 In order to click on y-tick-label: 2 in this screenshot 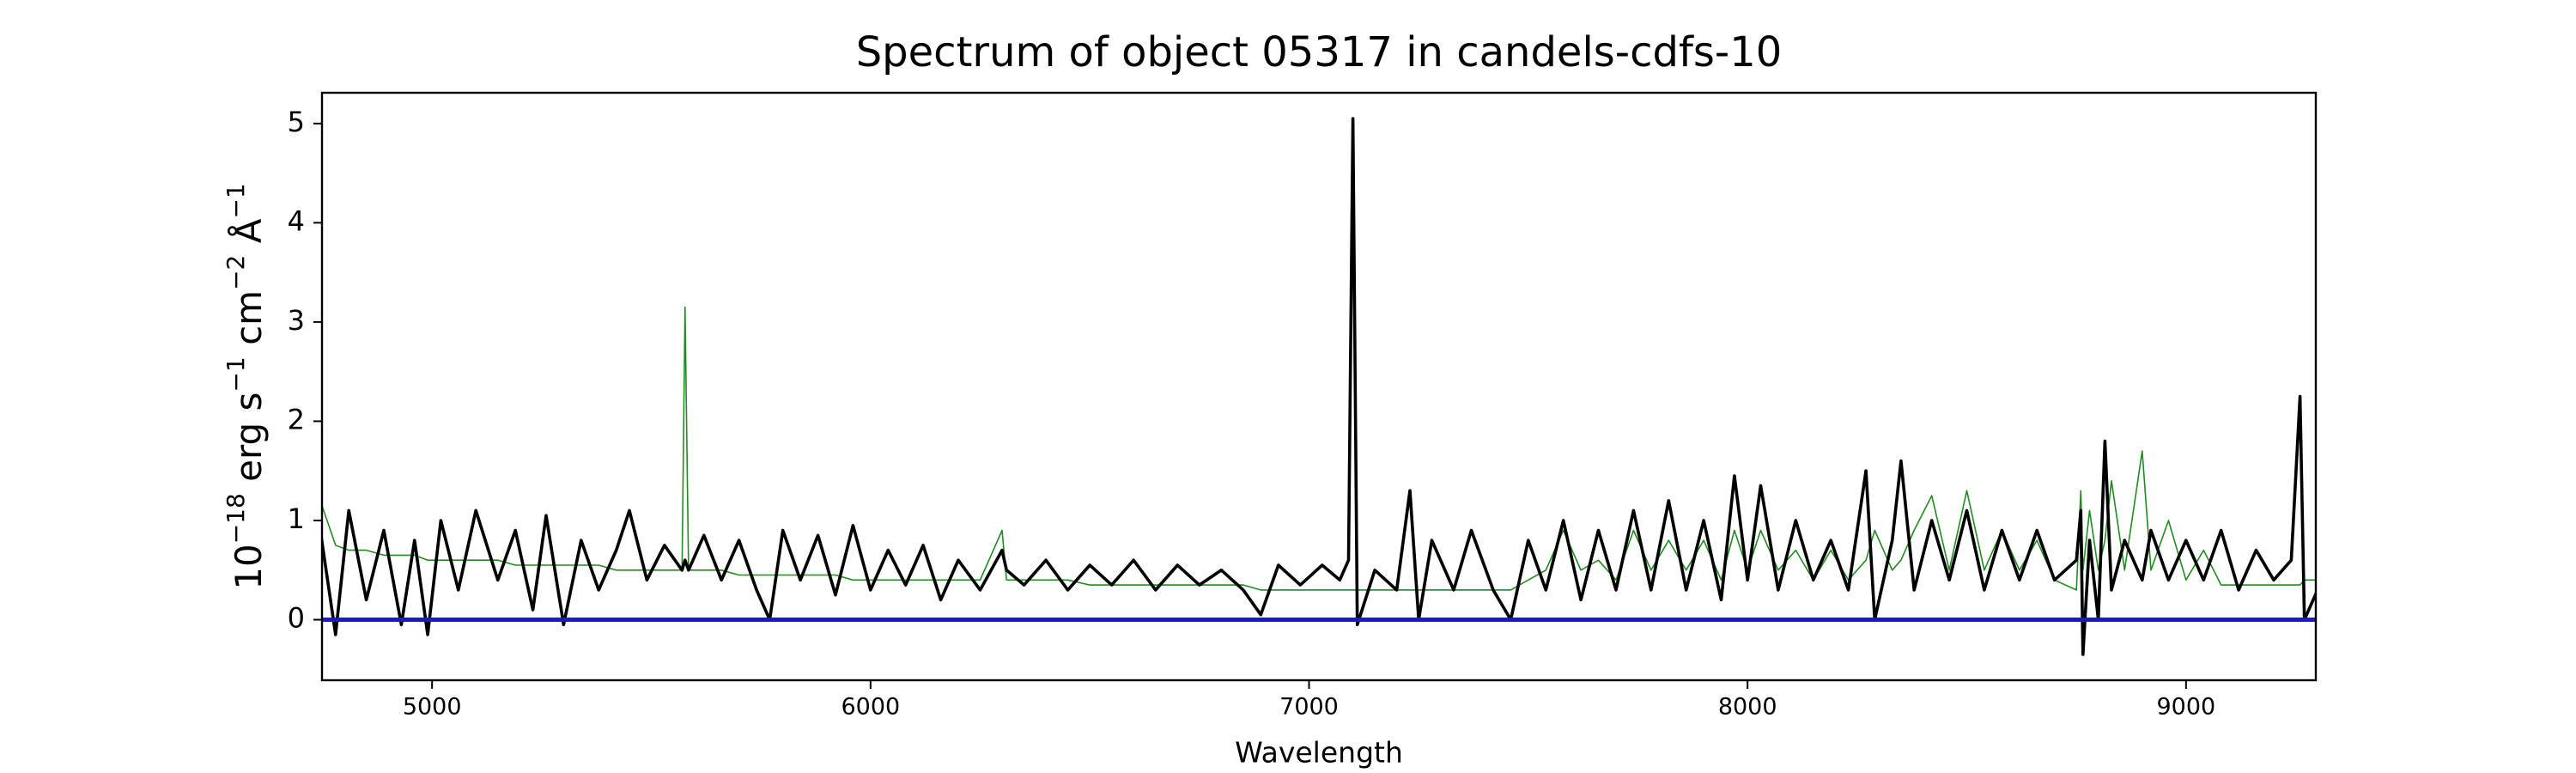, I will do `click(296, 419)`.